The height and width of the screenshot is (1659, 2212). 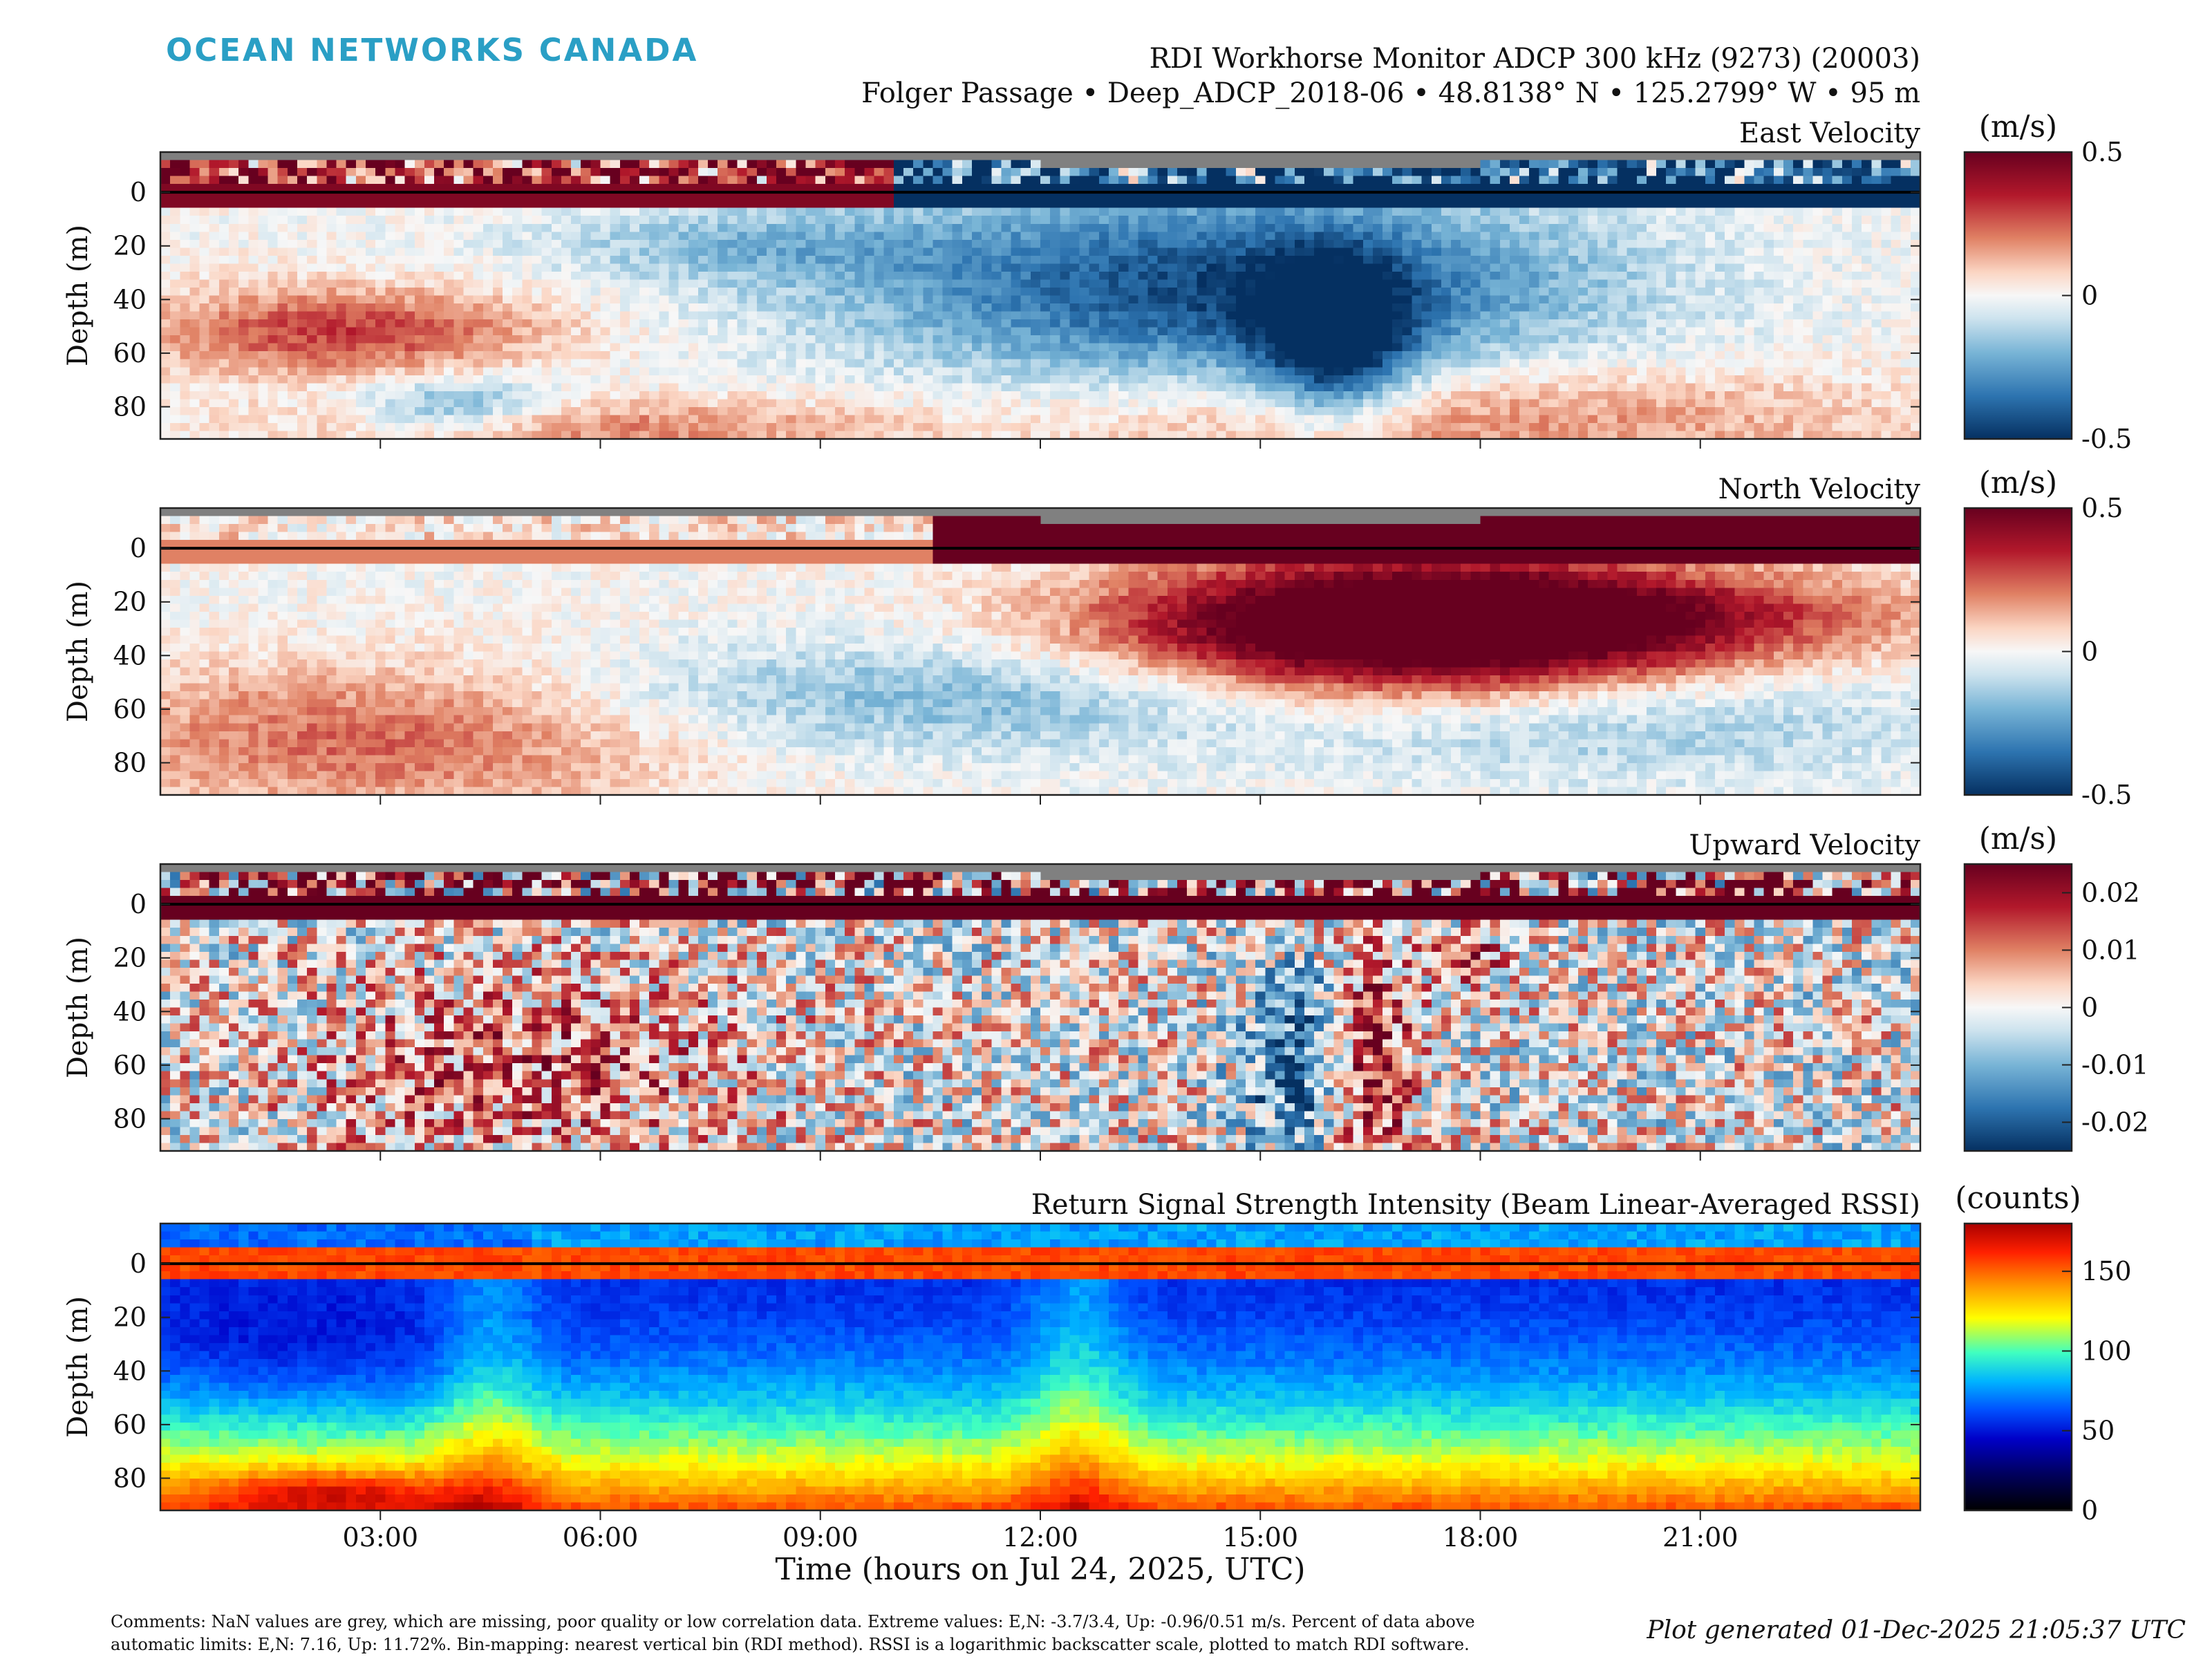 What do you see at coordinates (2107, 1271) in the screenshot?
I see `colorbar-tick-label: 150` at bounding box center [2107, 1271].